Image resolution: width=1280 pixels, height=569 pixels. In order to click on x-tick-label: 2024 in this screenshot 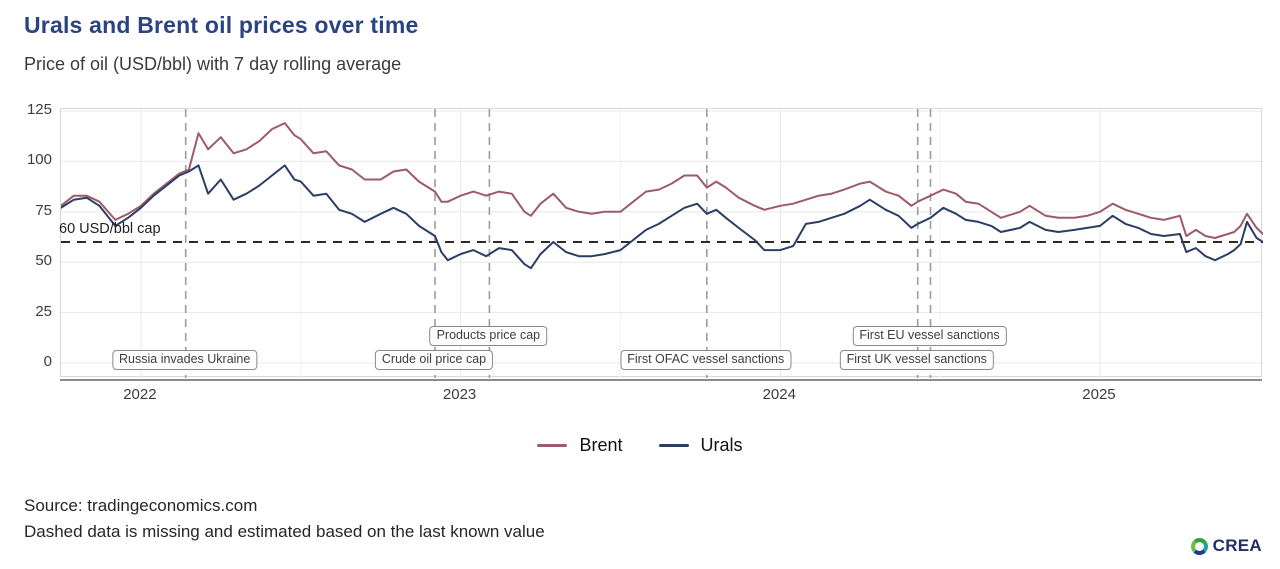, I will do `click(779, 394)`.